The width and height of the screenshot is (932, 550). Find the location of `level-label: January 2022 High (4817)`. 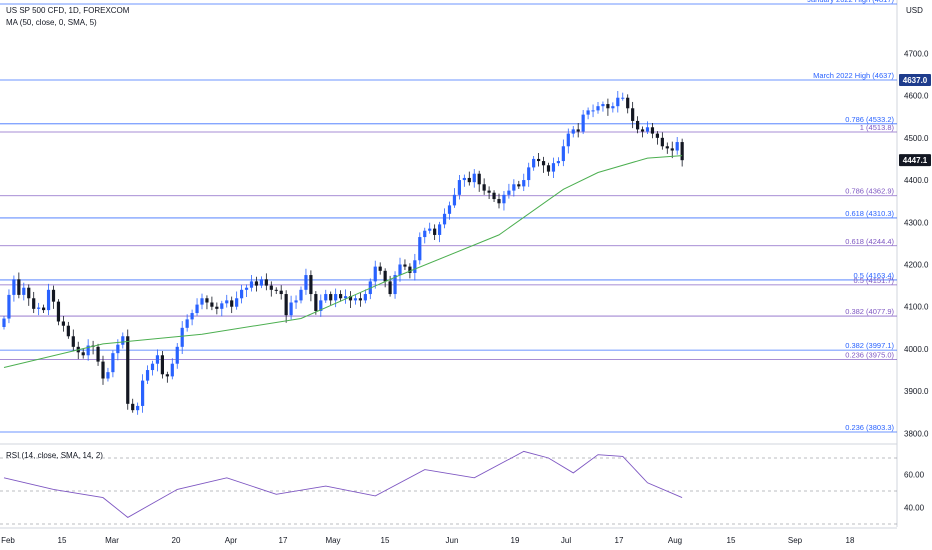

level-label: January 2022 High (4817) is located at coordinates (850, 2).